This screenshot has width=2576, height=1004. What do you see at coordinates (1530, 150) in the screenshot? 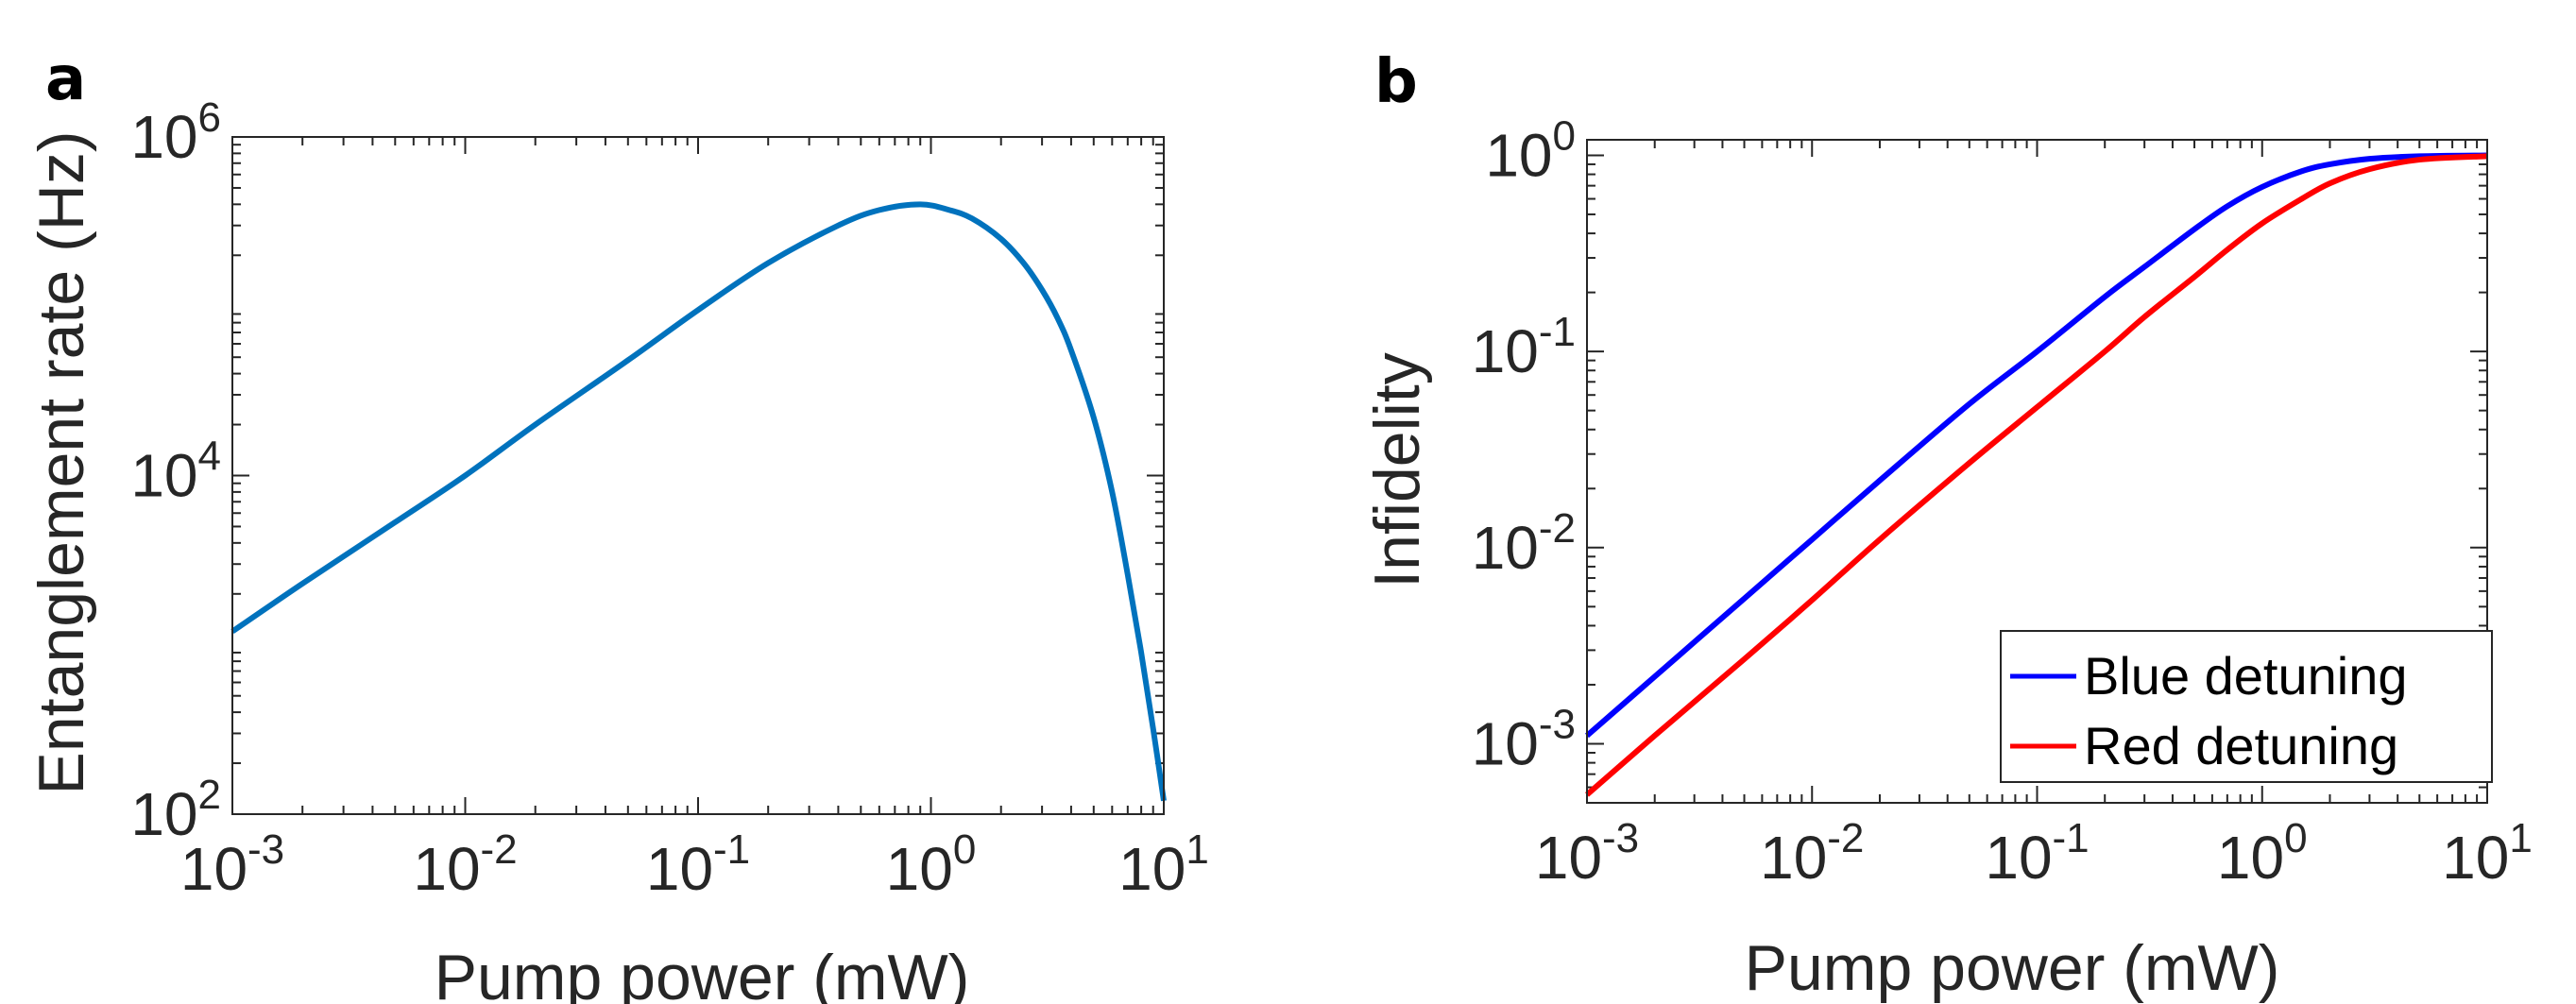
I see `y-tick-label: 10⁰` at bounding box center [1530, 150].